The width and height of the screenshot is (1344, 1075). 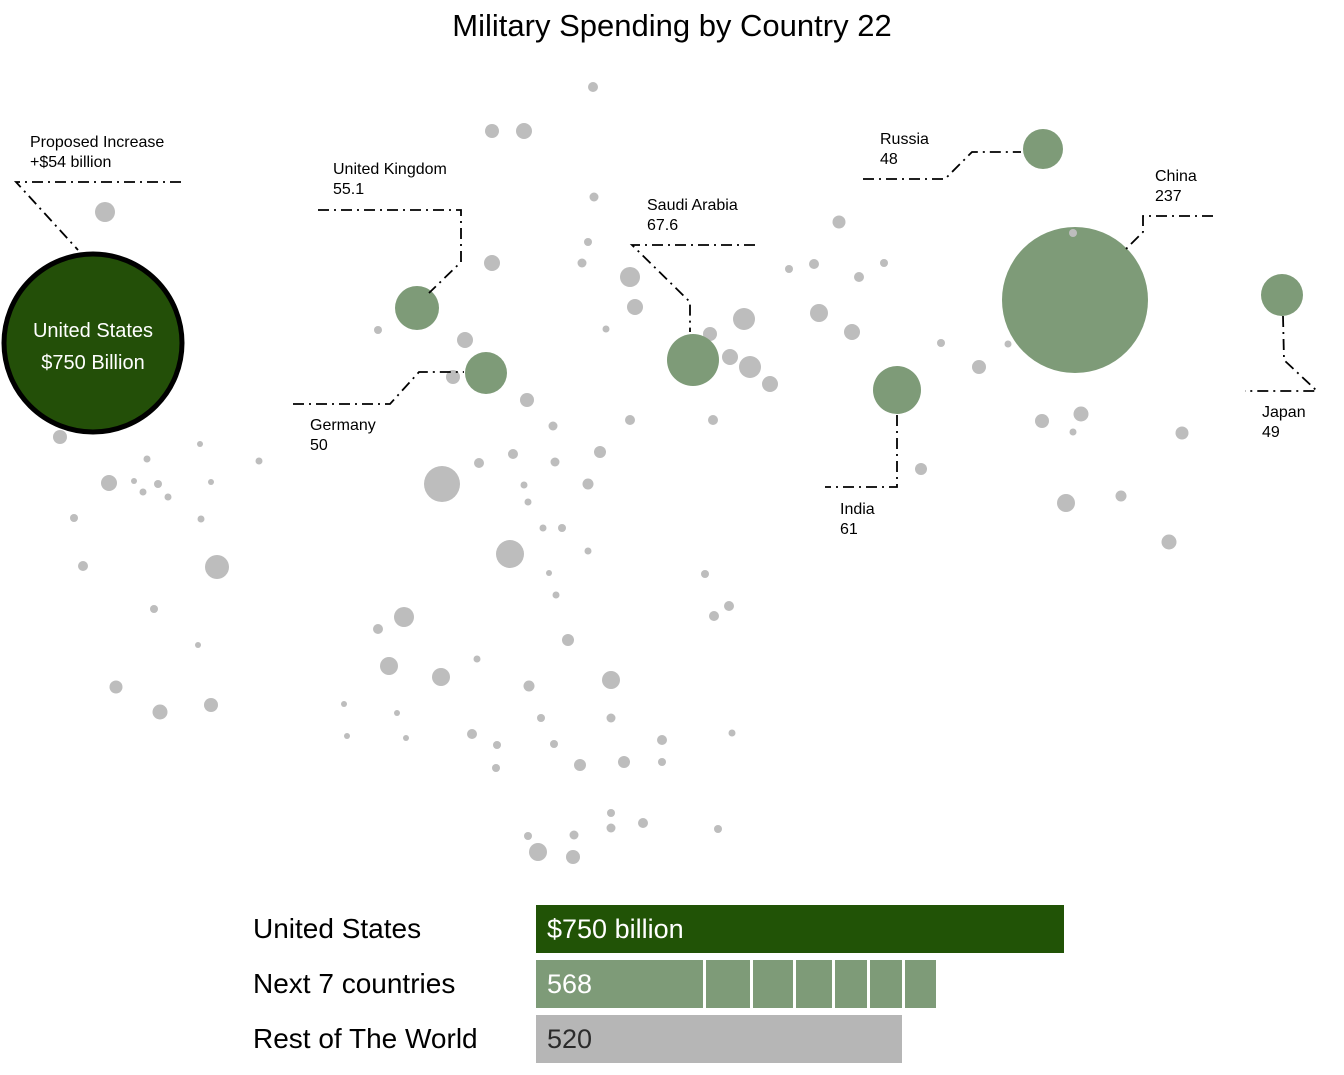 I want to click on bar-label: Next 7 countries, so click(x=354, y=983).